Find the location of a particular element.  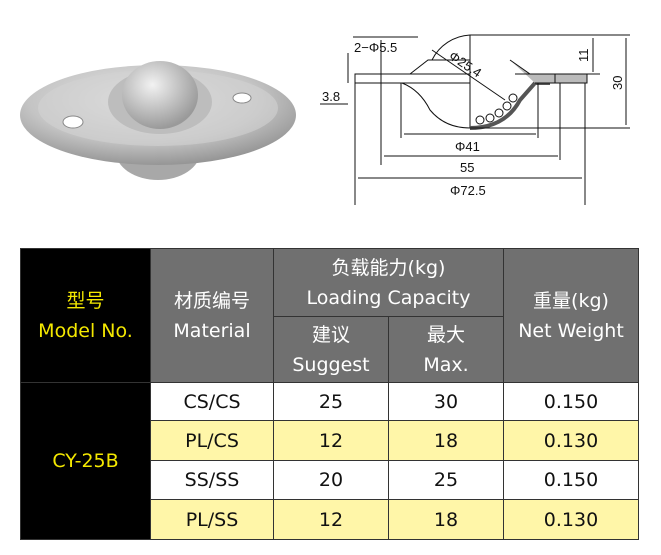

model-cell: CY-25B is located at coordinates (85, 461).